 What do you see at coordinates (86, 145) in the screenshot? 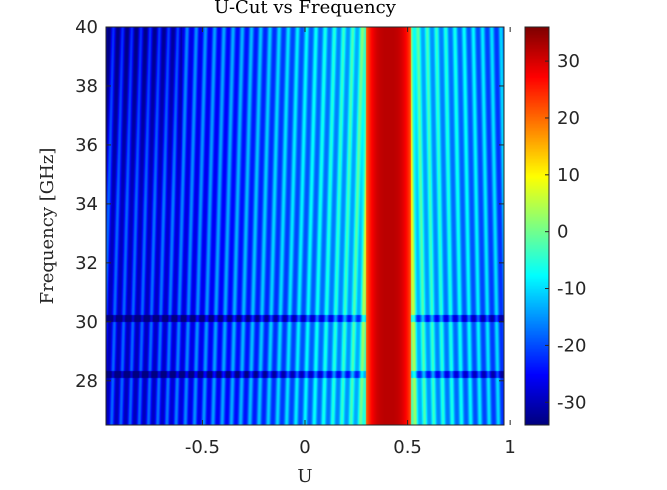
I see `y-tick-label: 36` at bounding box center [86, 145].